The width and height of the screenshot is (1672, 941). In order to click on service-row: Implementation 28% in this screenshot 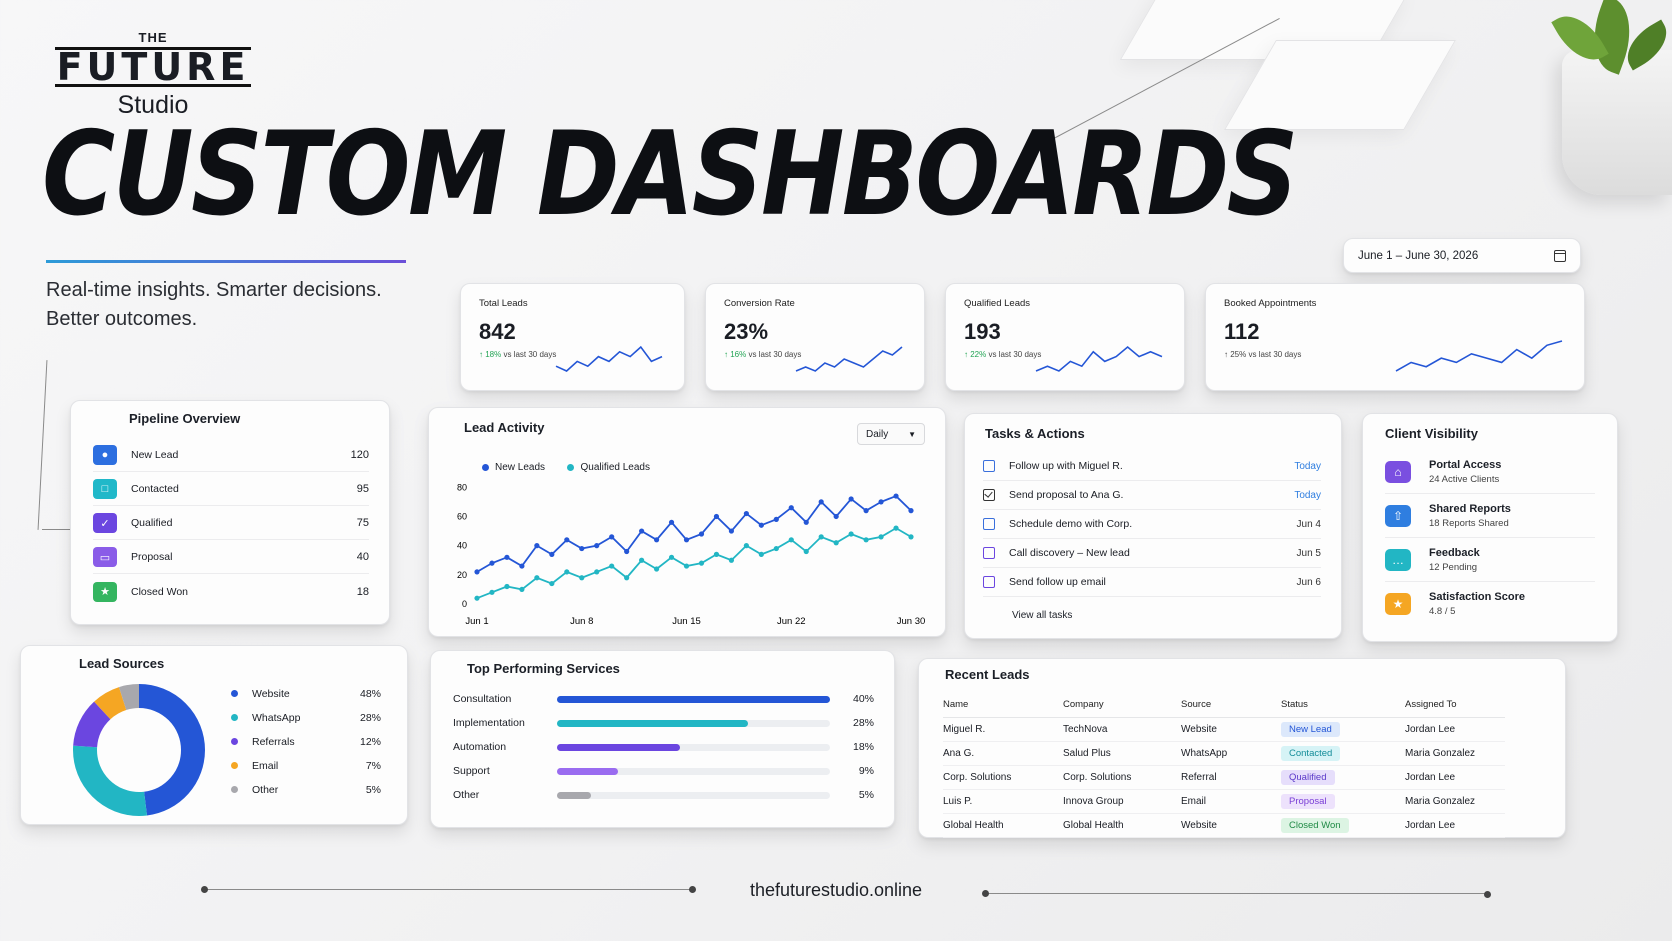, I will do `click(663, 723)`.